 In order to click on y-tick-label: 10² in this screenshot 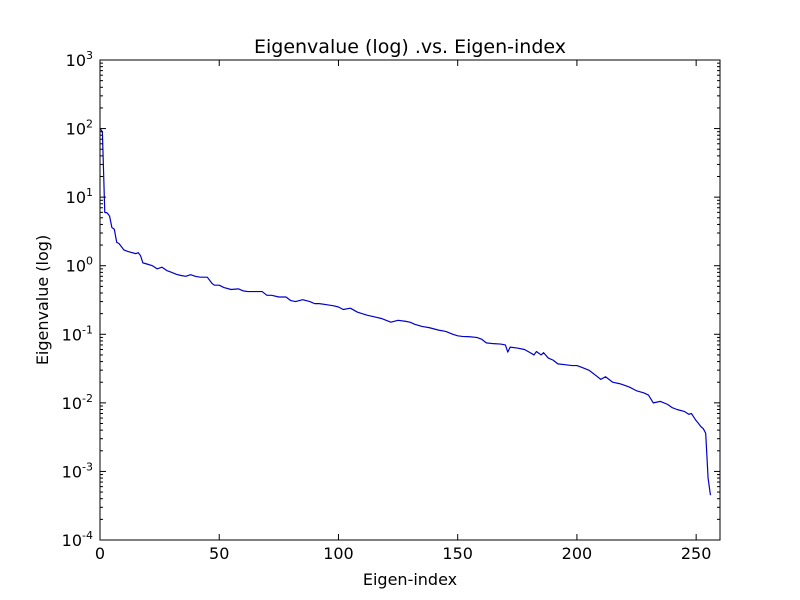, I will do `click(79, 128)`.